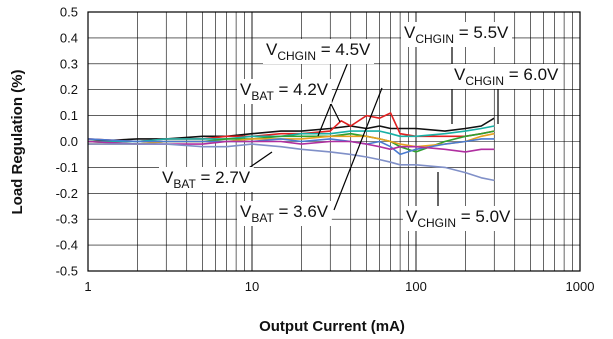 This screenshot has width=613, height=339. What do you see at coordinates (343, 49) in the screenshot?
I see `annotation-value: = 4.5V` at bounding box center [343, 49].